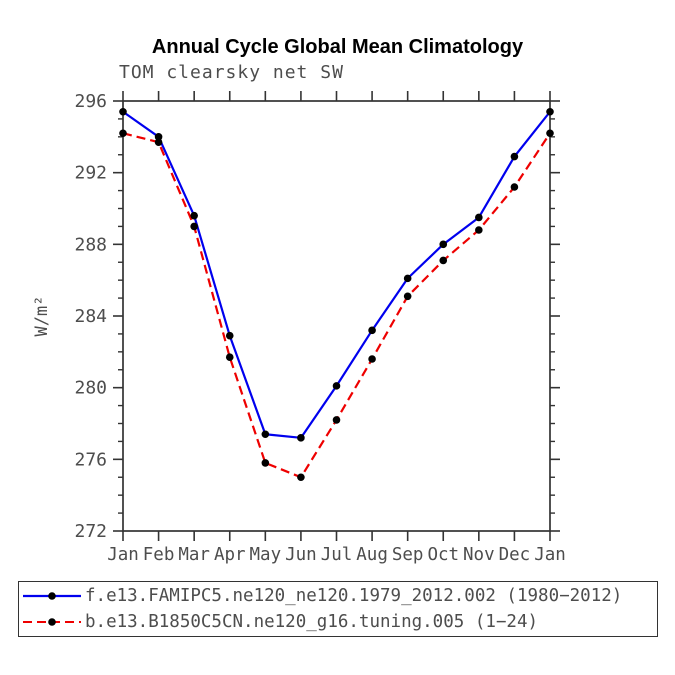 The height and width of the screenshot is (675, 675). I want to click on x-tick-label: Aug, so click(372, 555).